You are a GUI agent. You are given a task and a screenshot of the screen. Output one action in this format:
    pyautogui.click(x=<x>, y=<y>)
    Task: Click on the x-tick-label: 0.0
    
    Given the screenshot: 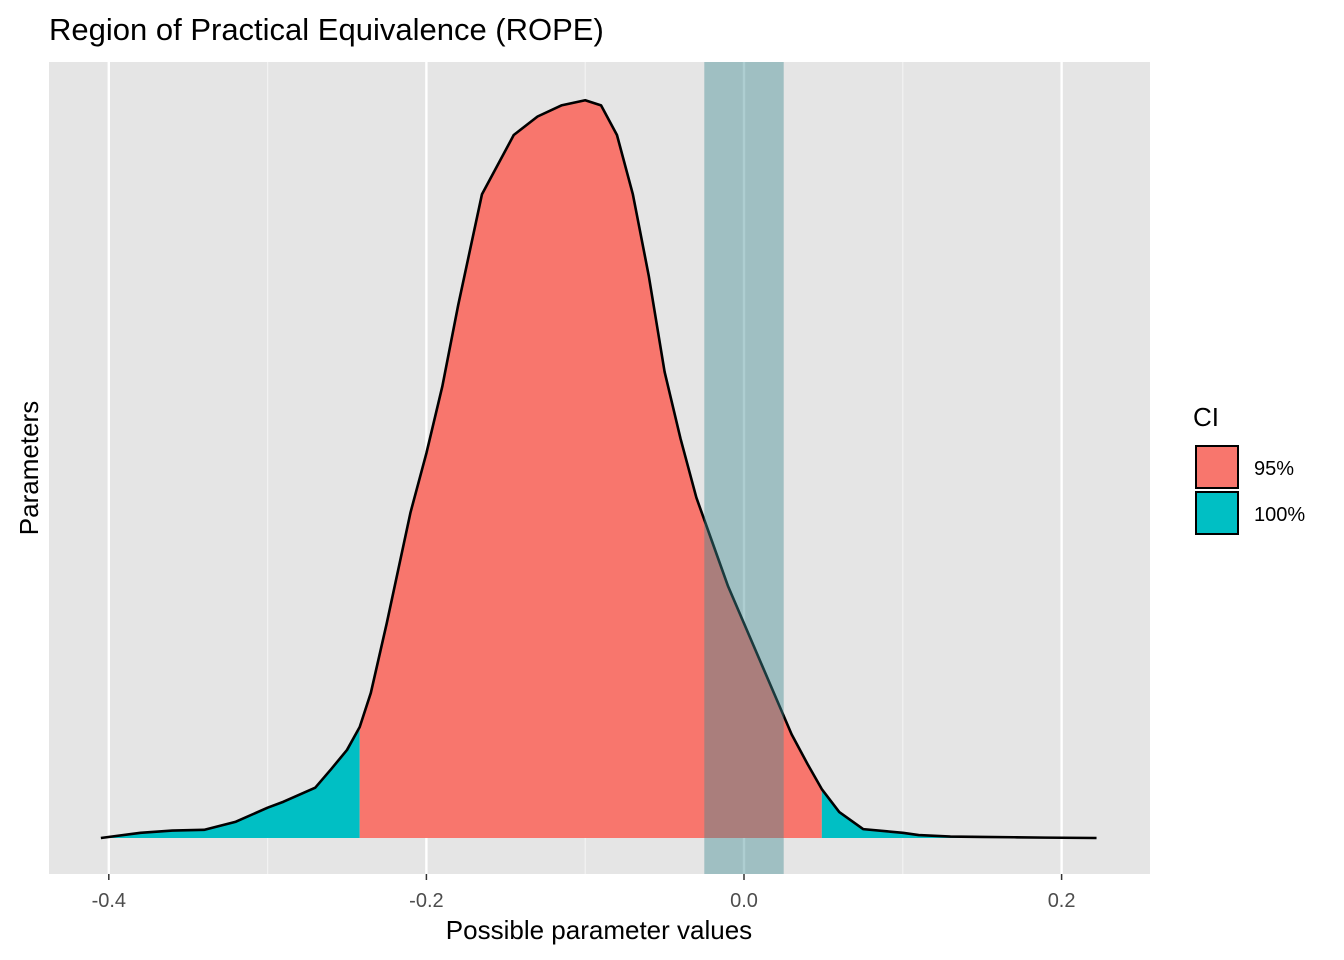 What is the action you would take?
    pyautogui.click(x=744, y=901)
    